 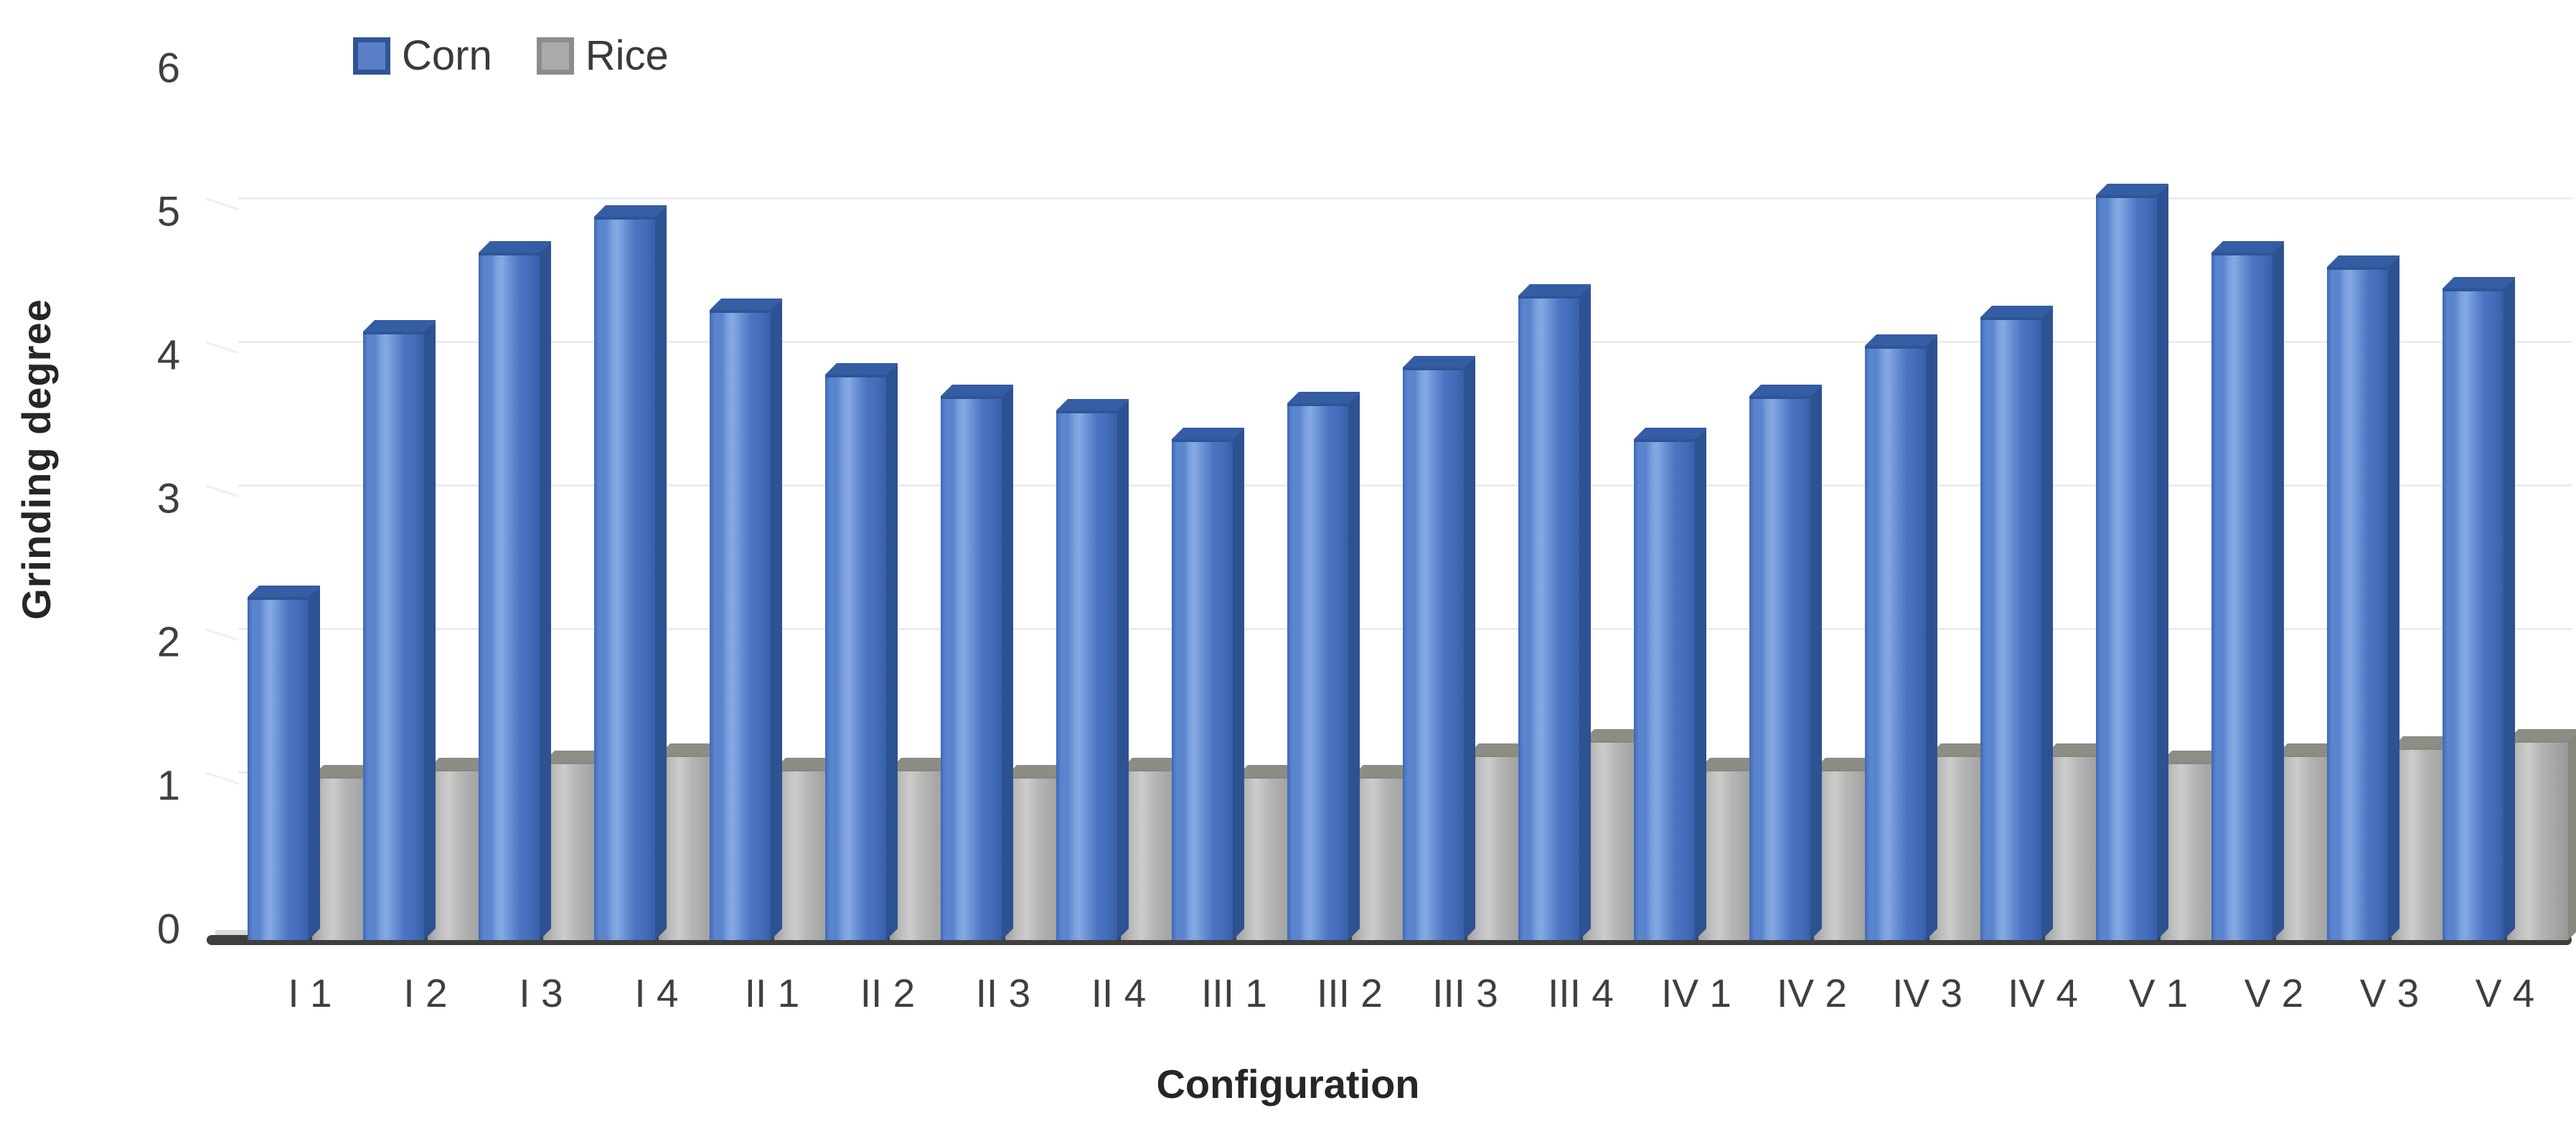 I want to click on y-tick-label-3: 3, so click(x=168, y=498).